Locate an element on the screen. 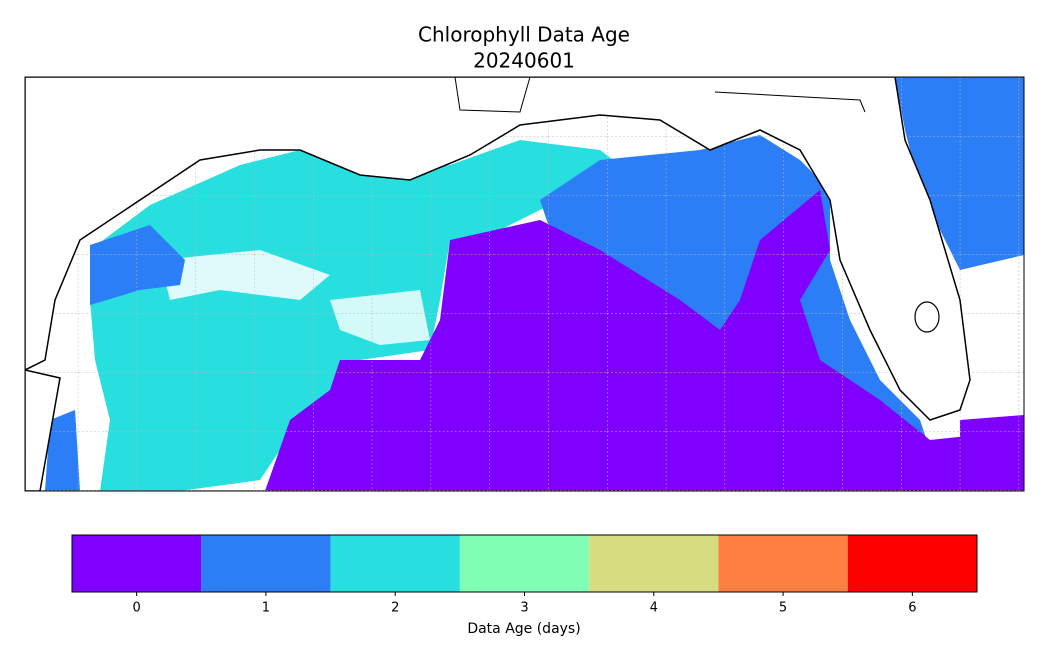 This screenshot has height=665, width=1049. land is located at coordinates (43, 430).